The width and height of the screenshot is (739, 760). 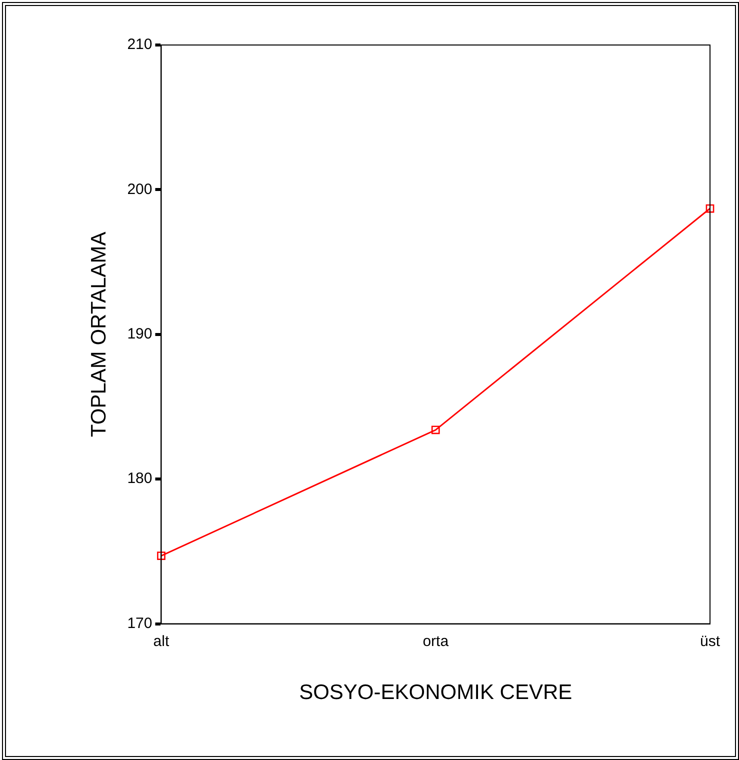 What do you see at coordinates (139, 334) in the screenshot?
I see `y-tick-label: 190` at bounding box center [139, 334].